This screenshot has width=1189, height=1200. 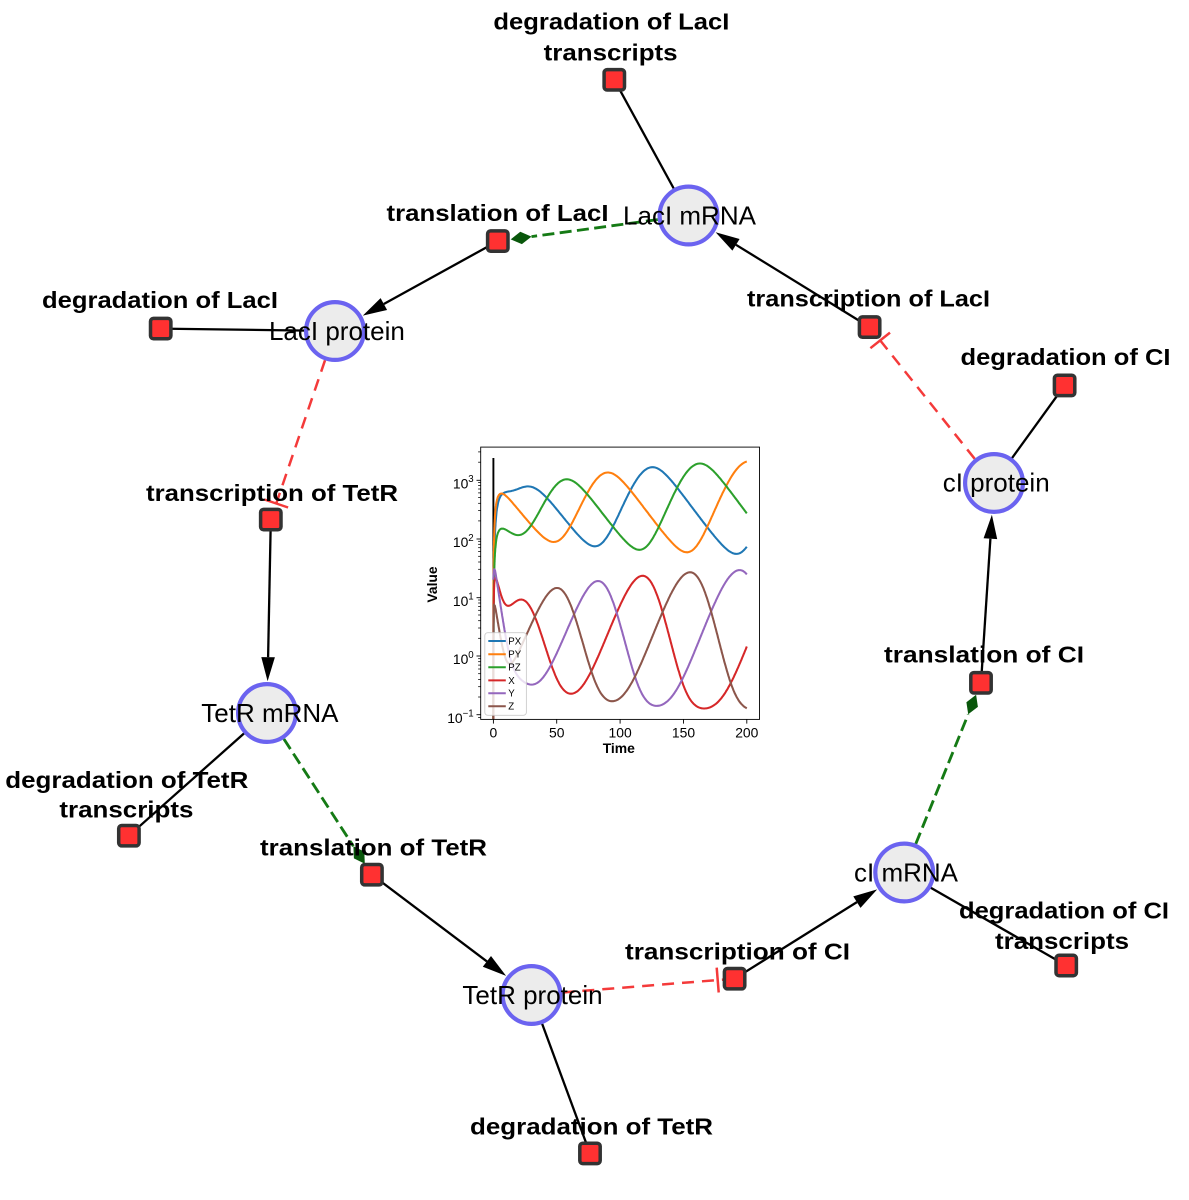 What do you see at coordinates (463, 482) in the screenshot?
I see `svg-text: 103` at bounding box center [463, 482].